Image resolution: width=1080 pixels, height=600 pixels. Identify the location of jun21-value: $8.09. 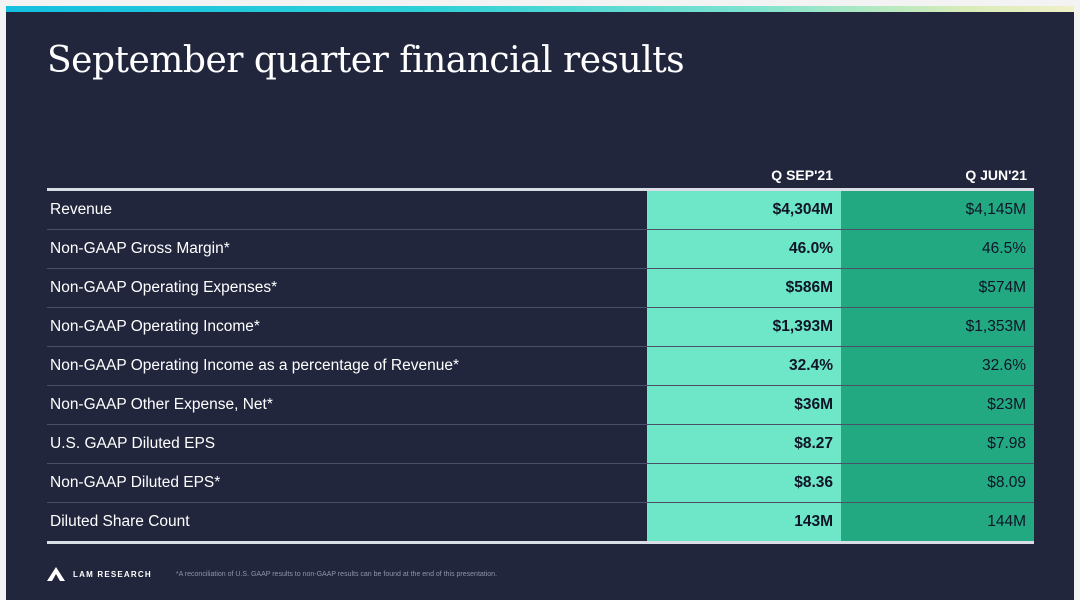
(937, 483).